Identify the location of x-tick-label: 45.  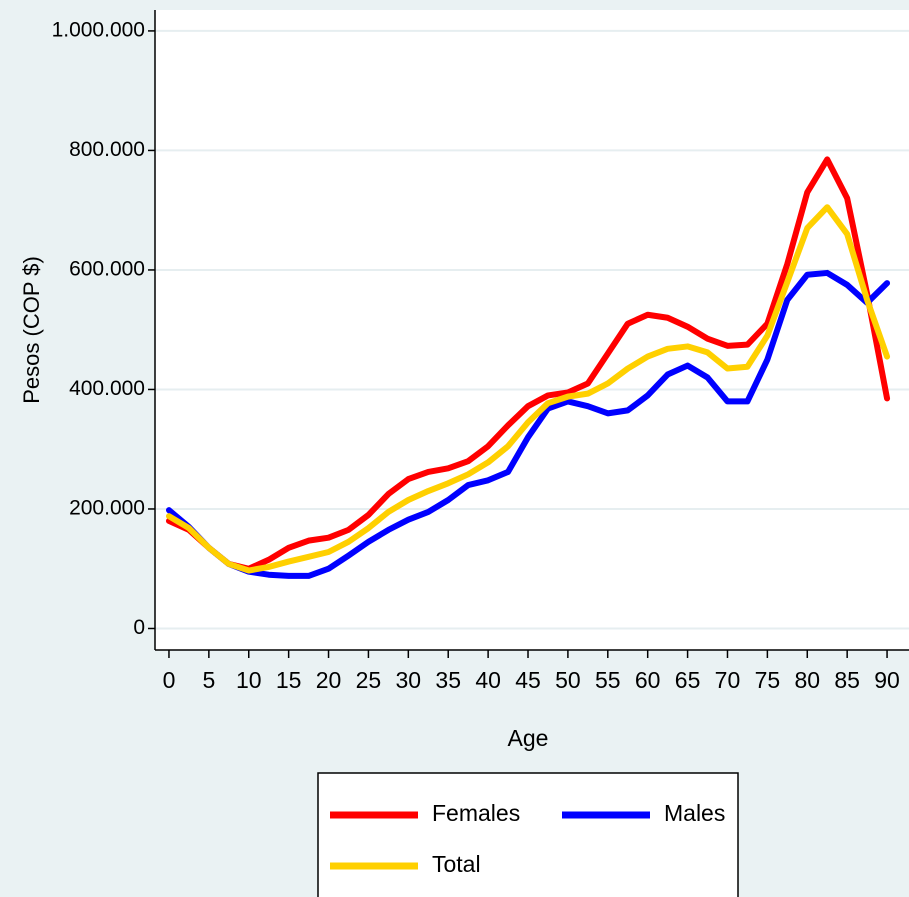
(528, 680).